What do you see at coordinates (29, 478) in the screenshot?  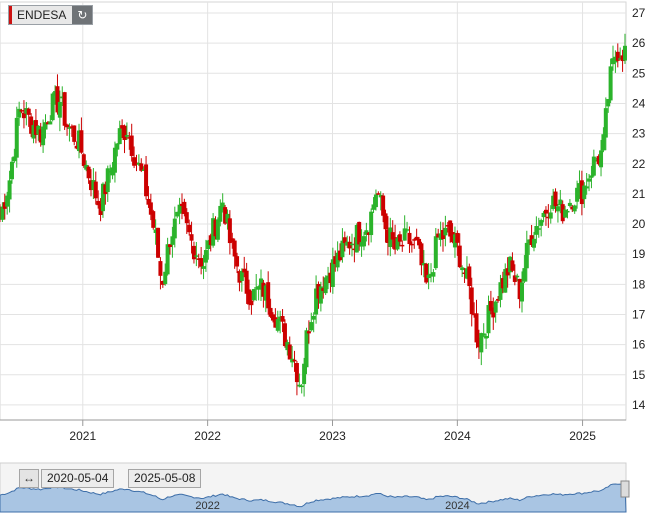 I see `range-arrows-icon: ↔` at bounding box center [29, 478].